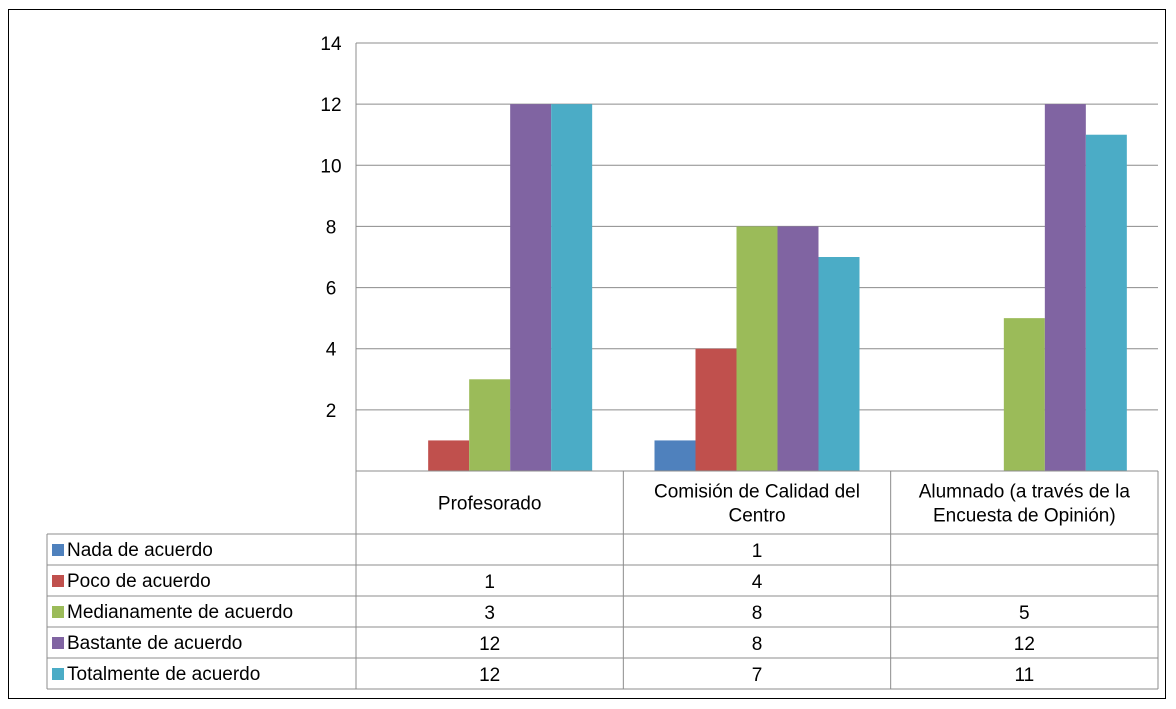 The image size is (1176, 709). What do you see at coordinates (154, 643) in the screenshot?
I see `legend-label: Bastante de acuerdo` at bounding box center [154, 643].